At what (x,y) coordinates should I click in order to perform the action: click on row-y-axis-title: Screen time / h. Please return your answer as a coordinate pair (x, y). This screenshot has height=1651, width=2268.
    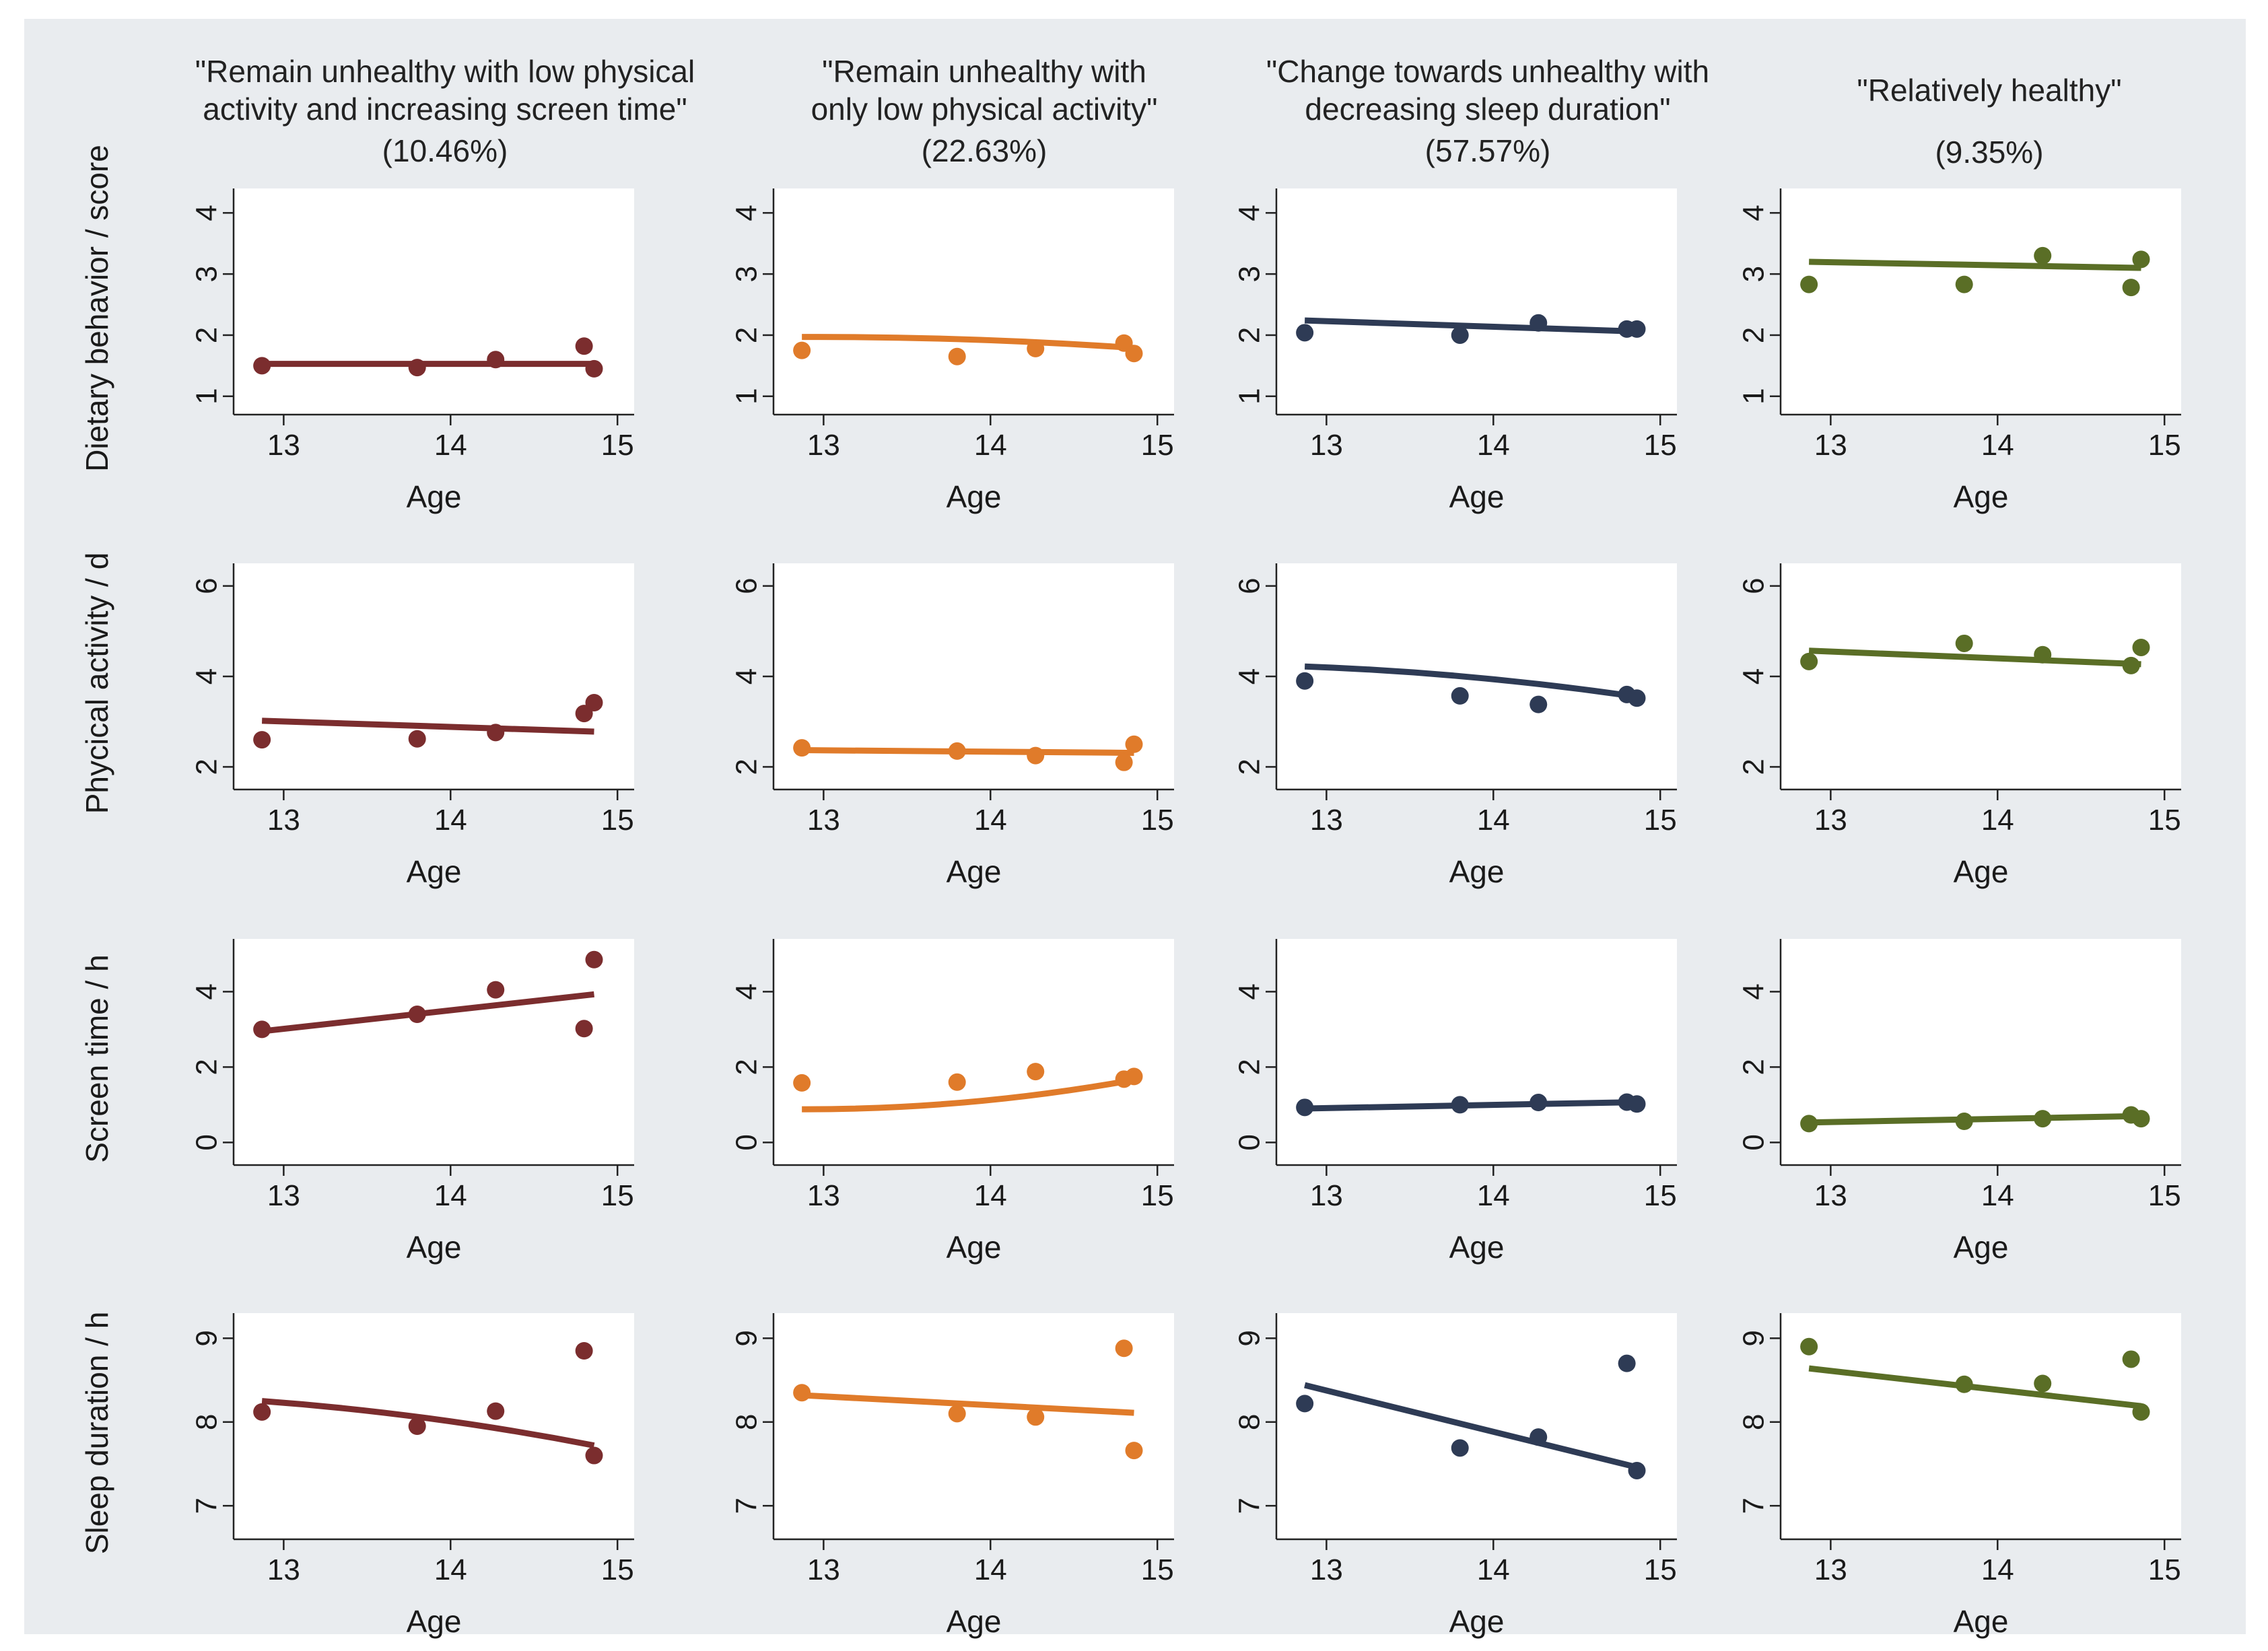
    Looking at the image, I should click on (96, 1058).